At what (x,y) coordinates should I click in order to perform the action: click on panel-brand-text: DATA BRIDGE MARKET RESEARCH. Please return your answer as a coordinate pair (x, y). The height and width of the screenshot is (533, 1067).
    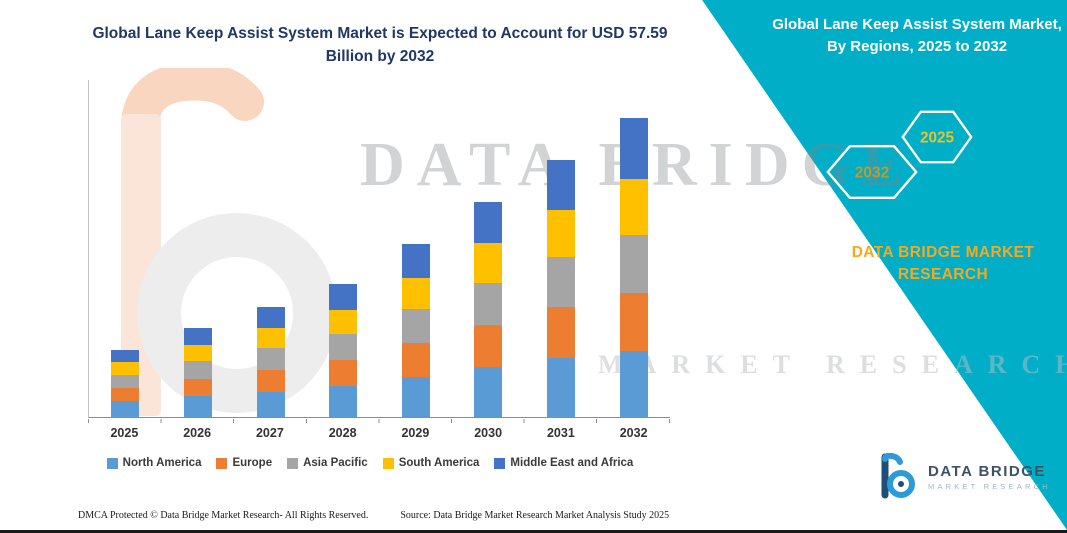
    Looking at the image, I should click on (943, 263).